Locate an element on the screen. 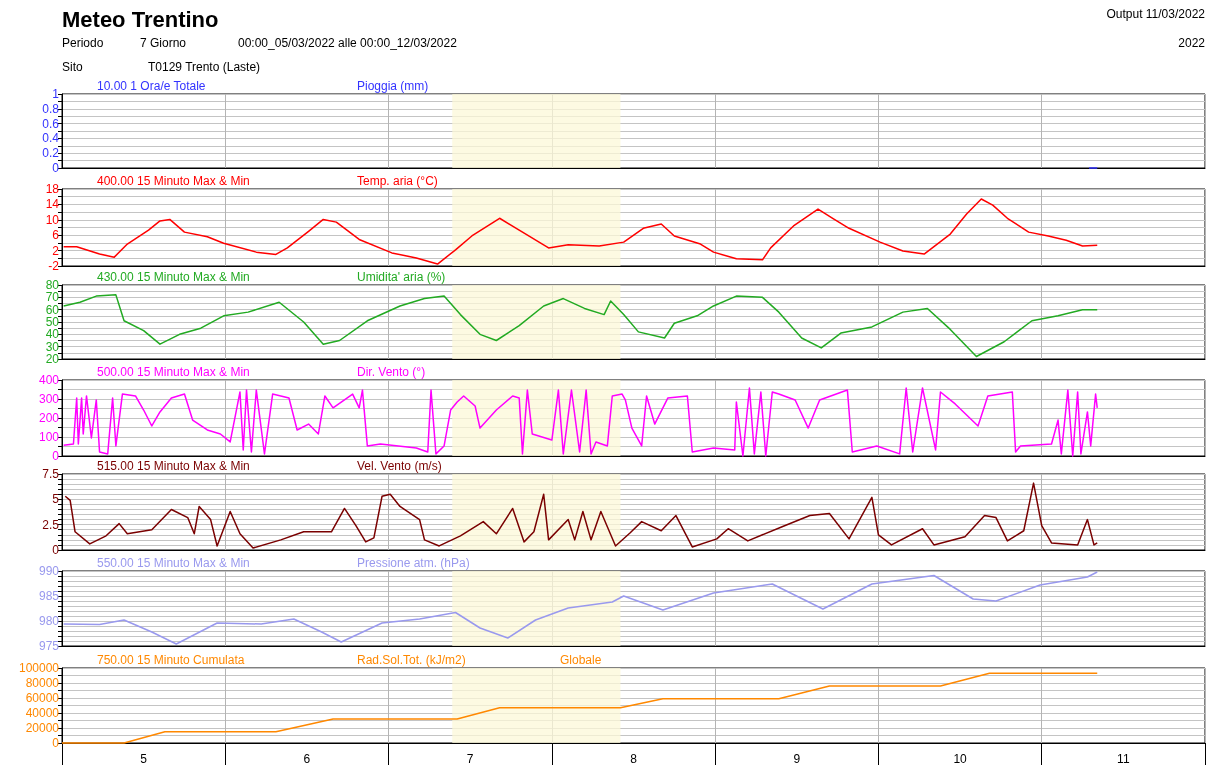  y-tick-label: 6 is located at coordinates (56, 235).